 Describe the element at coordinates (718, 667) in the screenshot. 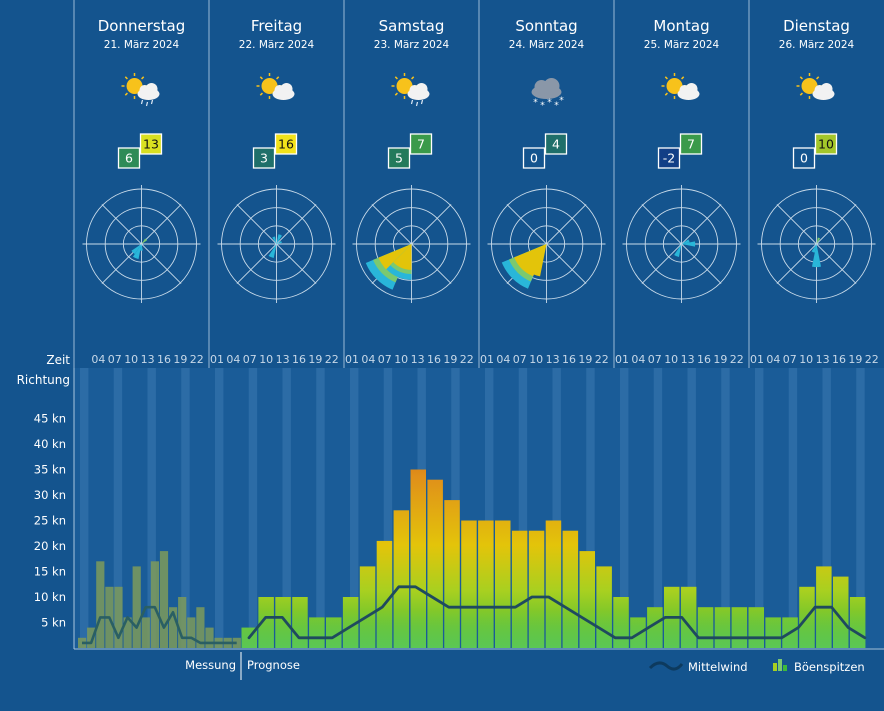

I see `mittelwind-legend-label: Mittelwind` at that location.